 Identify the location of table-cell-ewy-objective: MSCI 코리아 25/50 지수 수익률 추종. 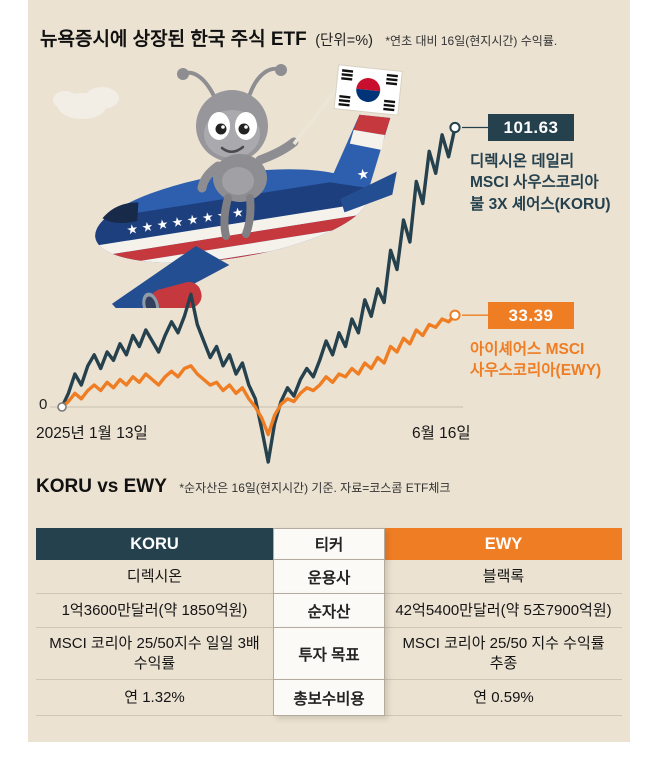
(503, 654).